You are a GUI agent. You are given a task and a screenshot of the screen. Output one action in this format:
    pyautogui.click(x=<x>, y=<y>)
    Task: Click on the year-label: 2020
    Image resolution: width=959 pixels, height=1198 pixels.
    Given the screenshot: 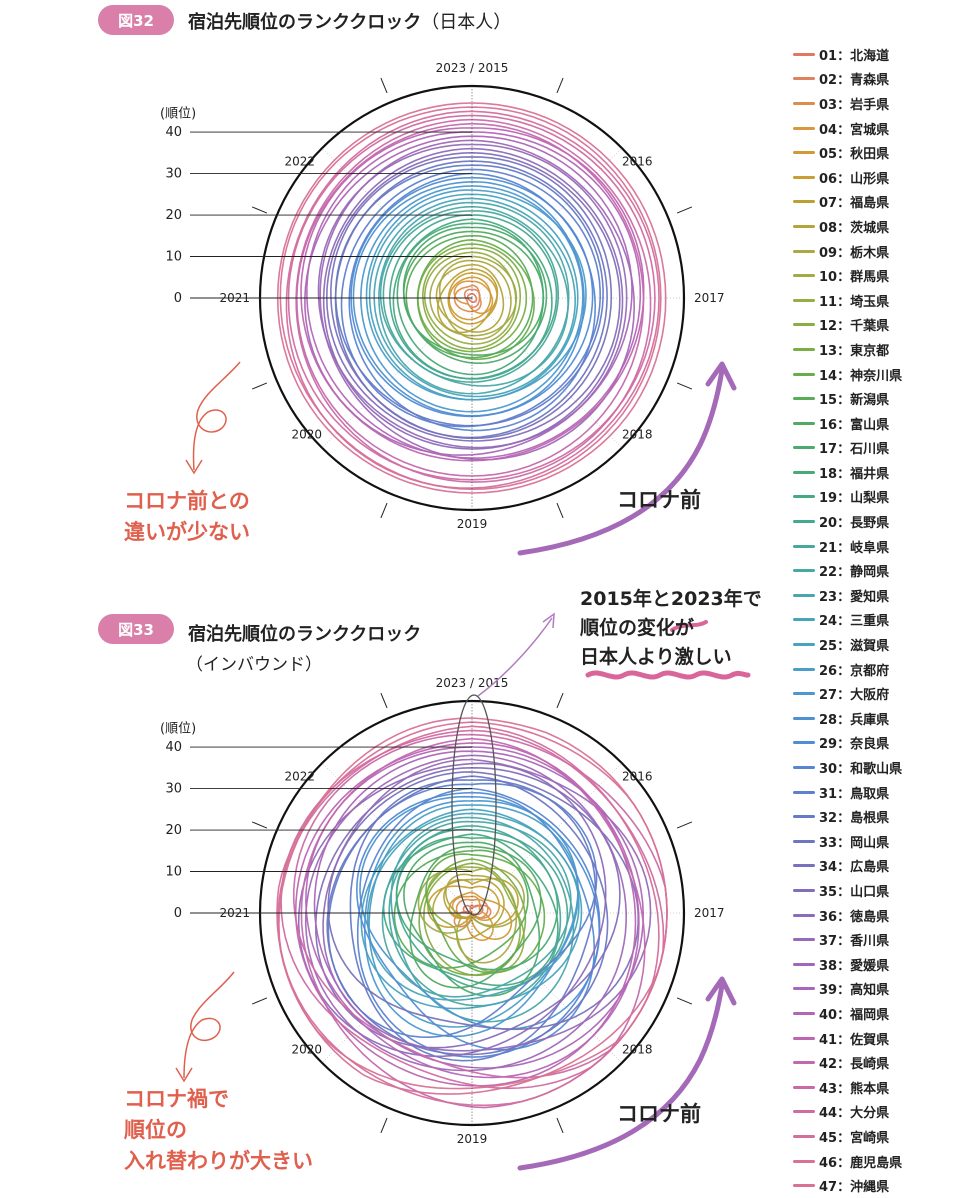 What is the action you would take?
    pyautogui.click(x=306, y=1050)
    